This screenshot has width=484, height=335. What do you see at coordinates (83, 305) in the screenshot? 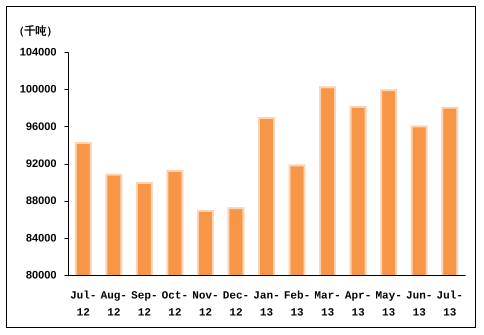
I see `x-tick-label: Jul- 12` at bounding box center [83, 305].